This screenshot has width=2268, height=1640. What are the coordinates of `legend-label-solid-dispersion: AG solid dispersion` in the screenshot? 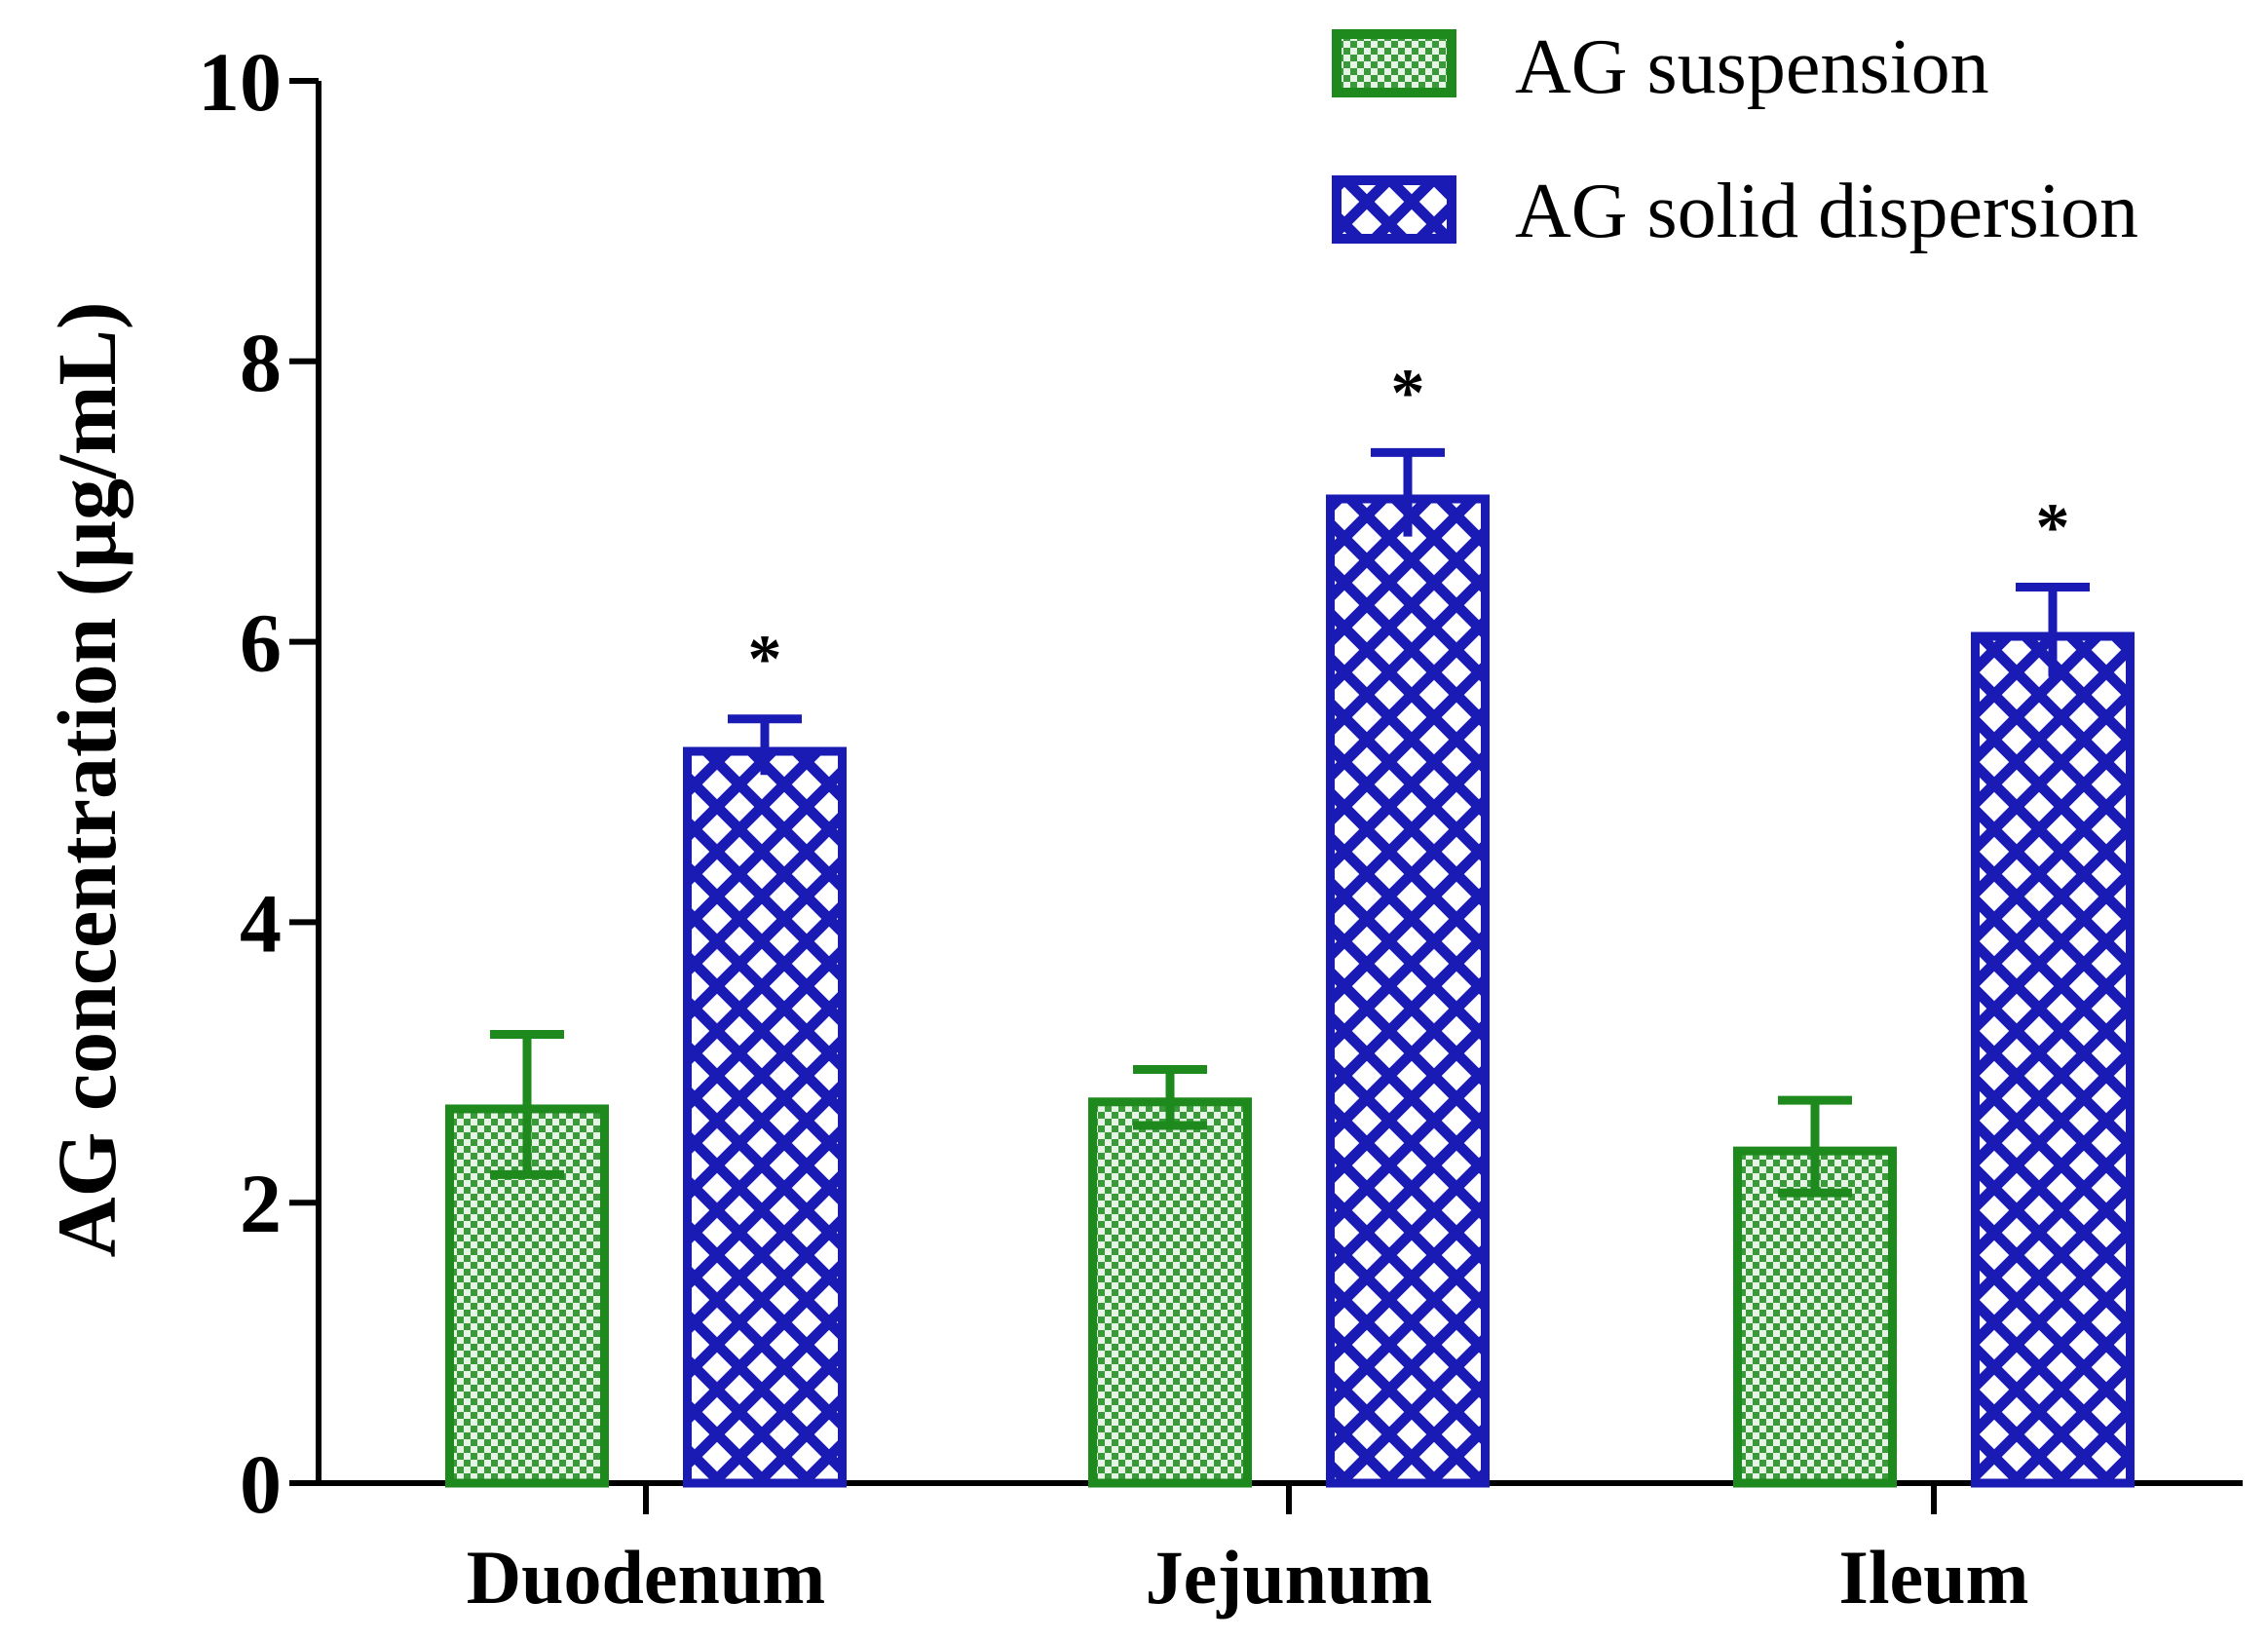 It's located at (1826, 211).